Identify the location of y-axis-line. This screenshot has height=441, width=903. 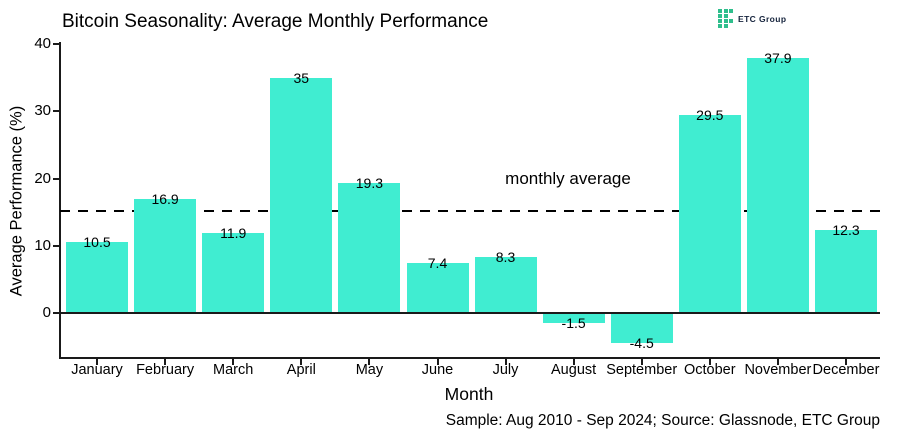
(60, 200).